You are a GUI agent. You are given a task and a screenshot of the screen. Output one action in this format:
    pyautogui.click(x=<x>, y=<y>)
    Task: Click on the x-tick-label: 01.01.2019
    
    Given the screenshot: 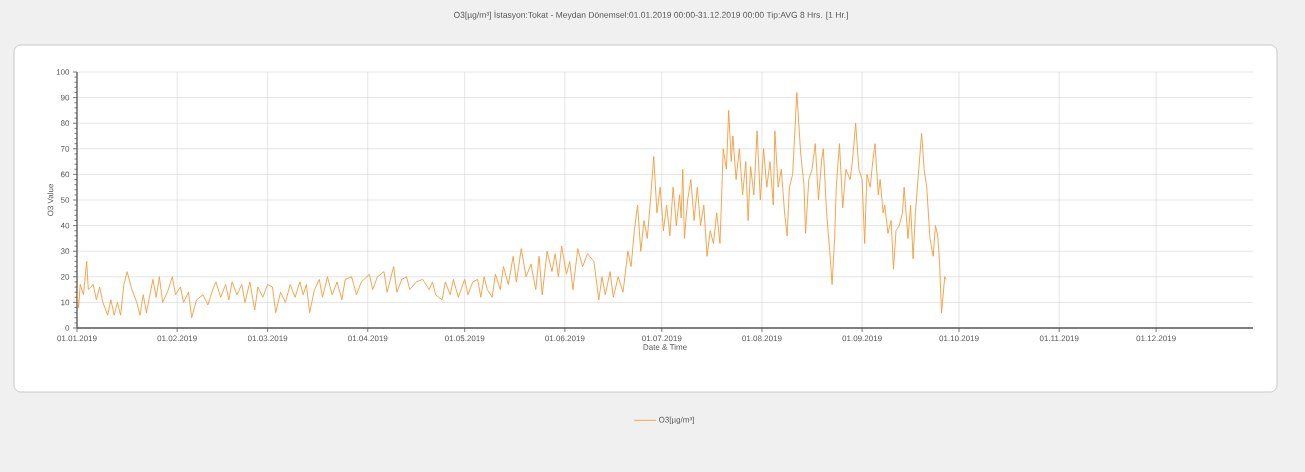 What is the action you would take?
    pyautogui.click(x=77, y=338)
    